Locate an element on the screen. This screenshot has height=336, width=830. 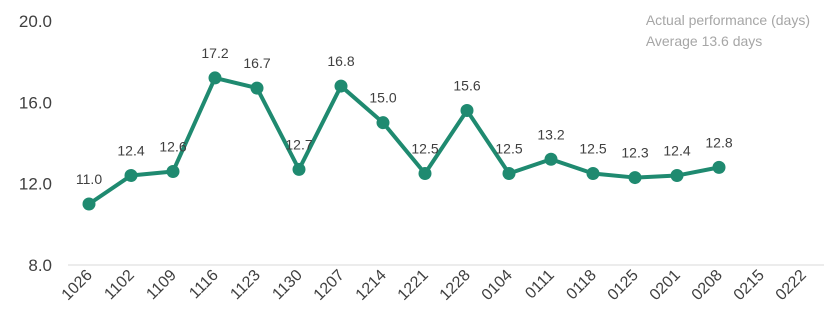
x-tick-label: 0125 is located at coordinates (623, 285).